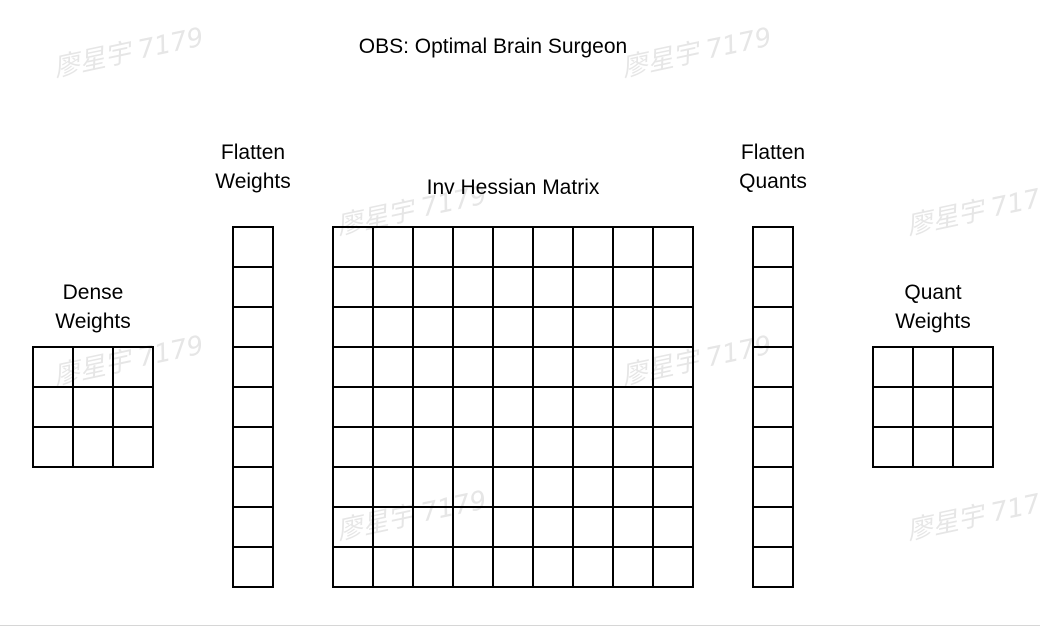  Describe the element at coordinates (253, 167) in the screenshot. I see `flatten-weights-label: Flatten Weights` at that location.